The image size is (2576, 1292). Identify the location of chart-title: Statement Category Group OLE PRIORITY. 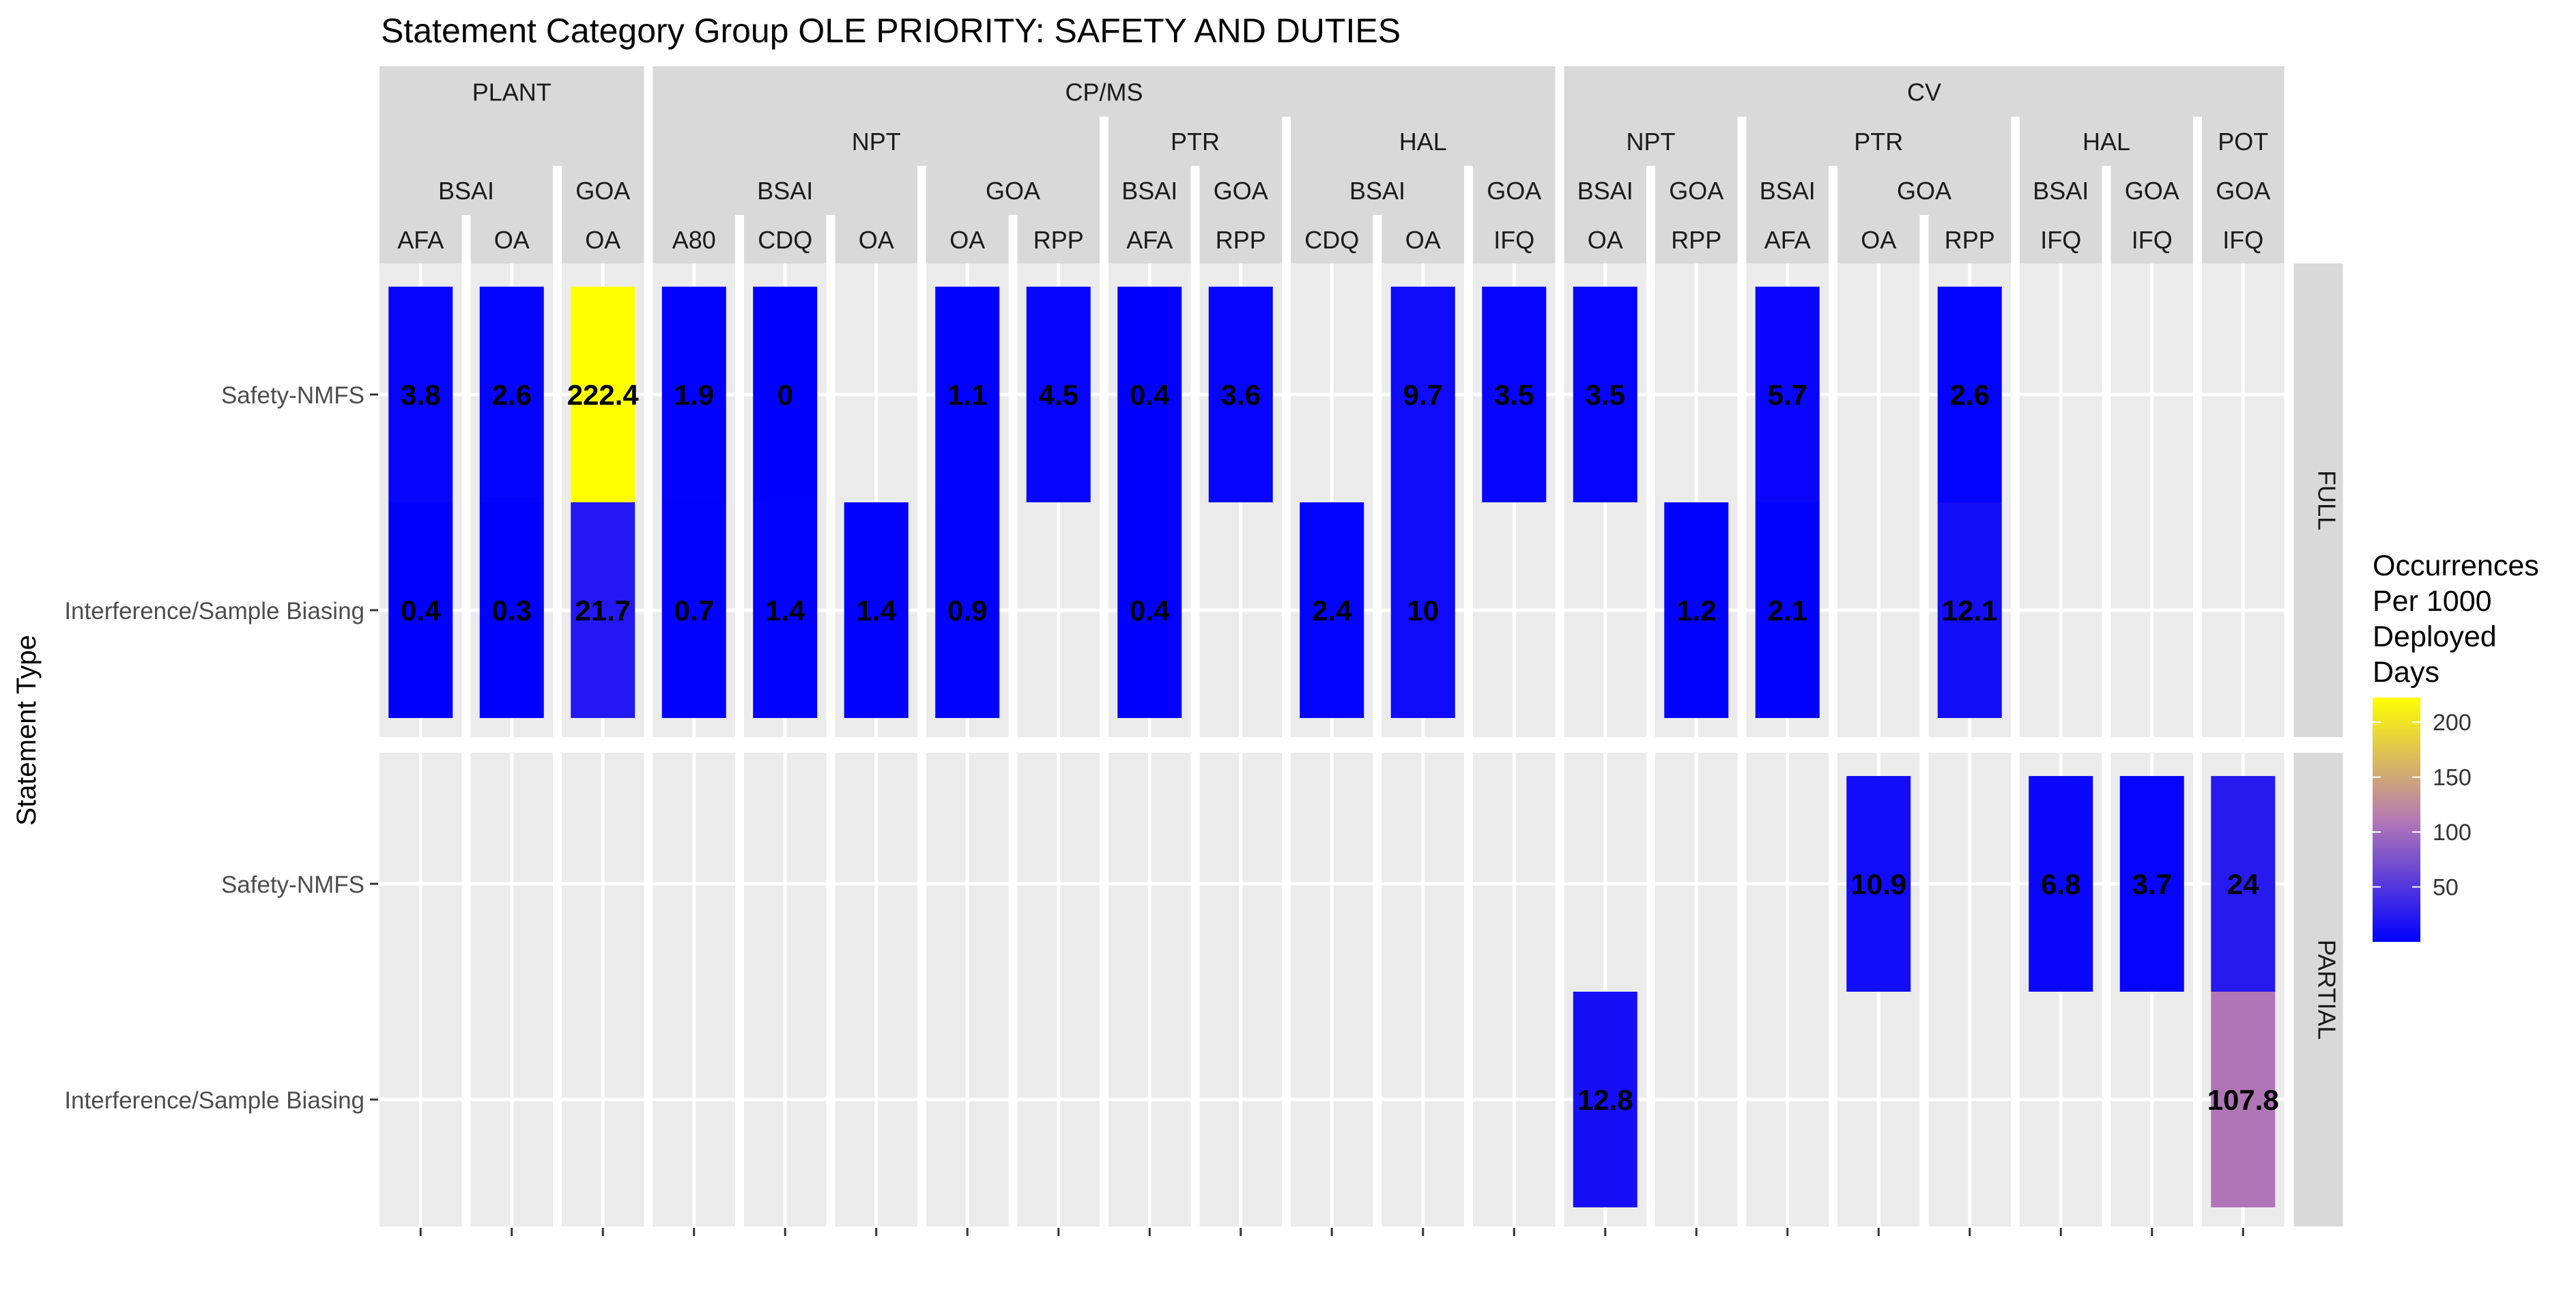
(891, 31).